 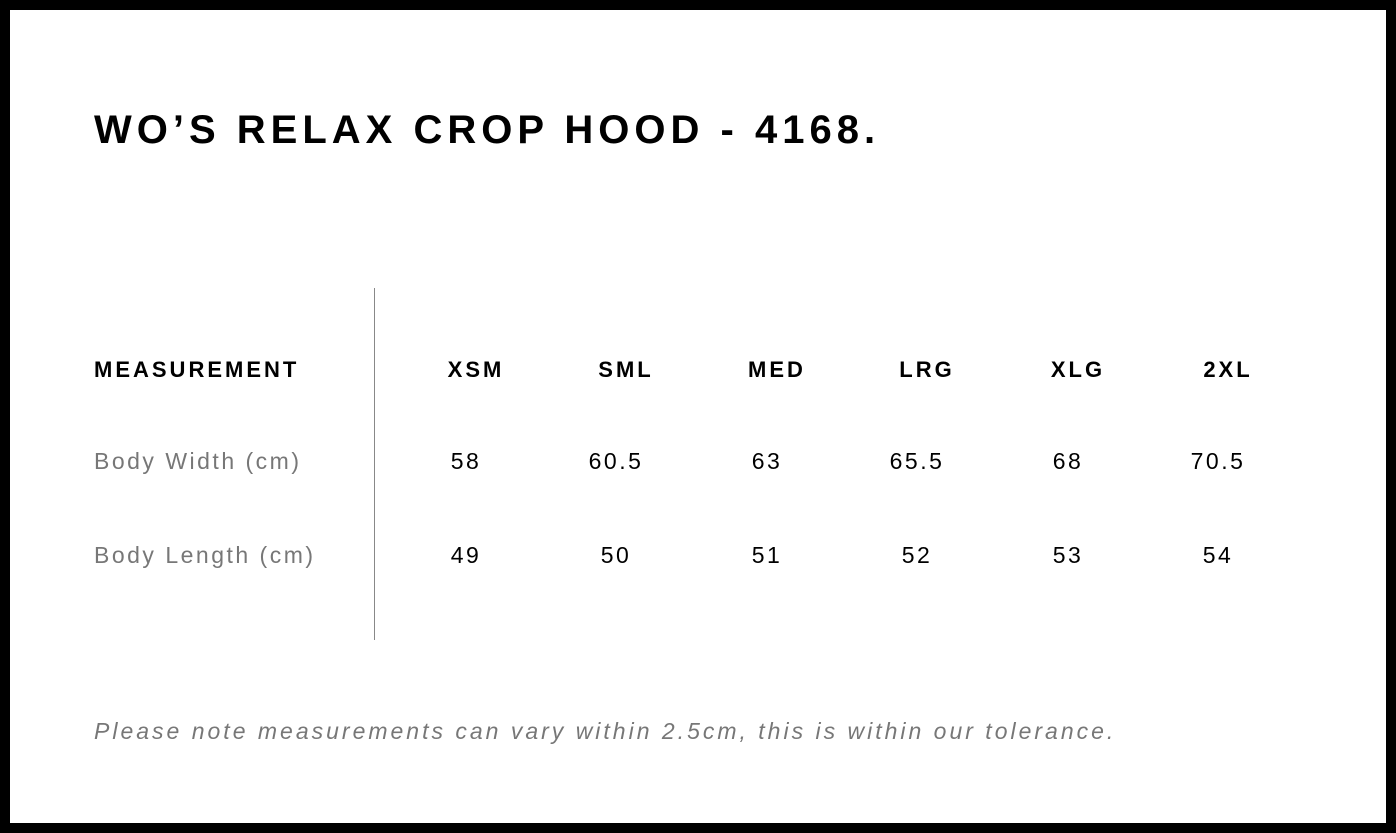 I want to click on column-divider, so click(x=374, y=464).